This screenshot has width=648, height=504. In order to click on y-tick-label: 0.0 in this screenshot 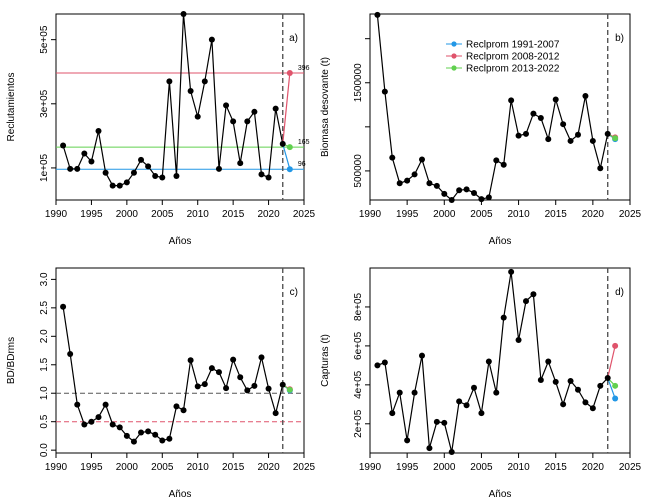, I will do `click(44, 450)`.